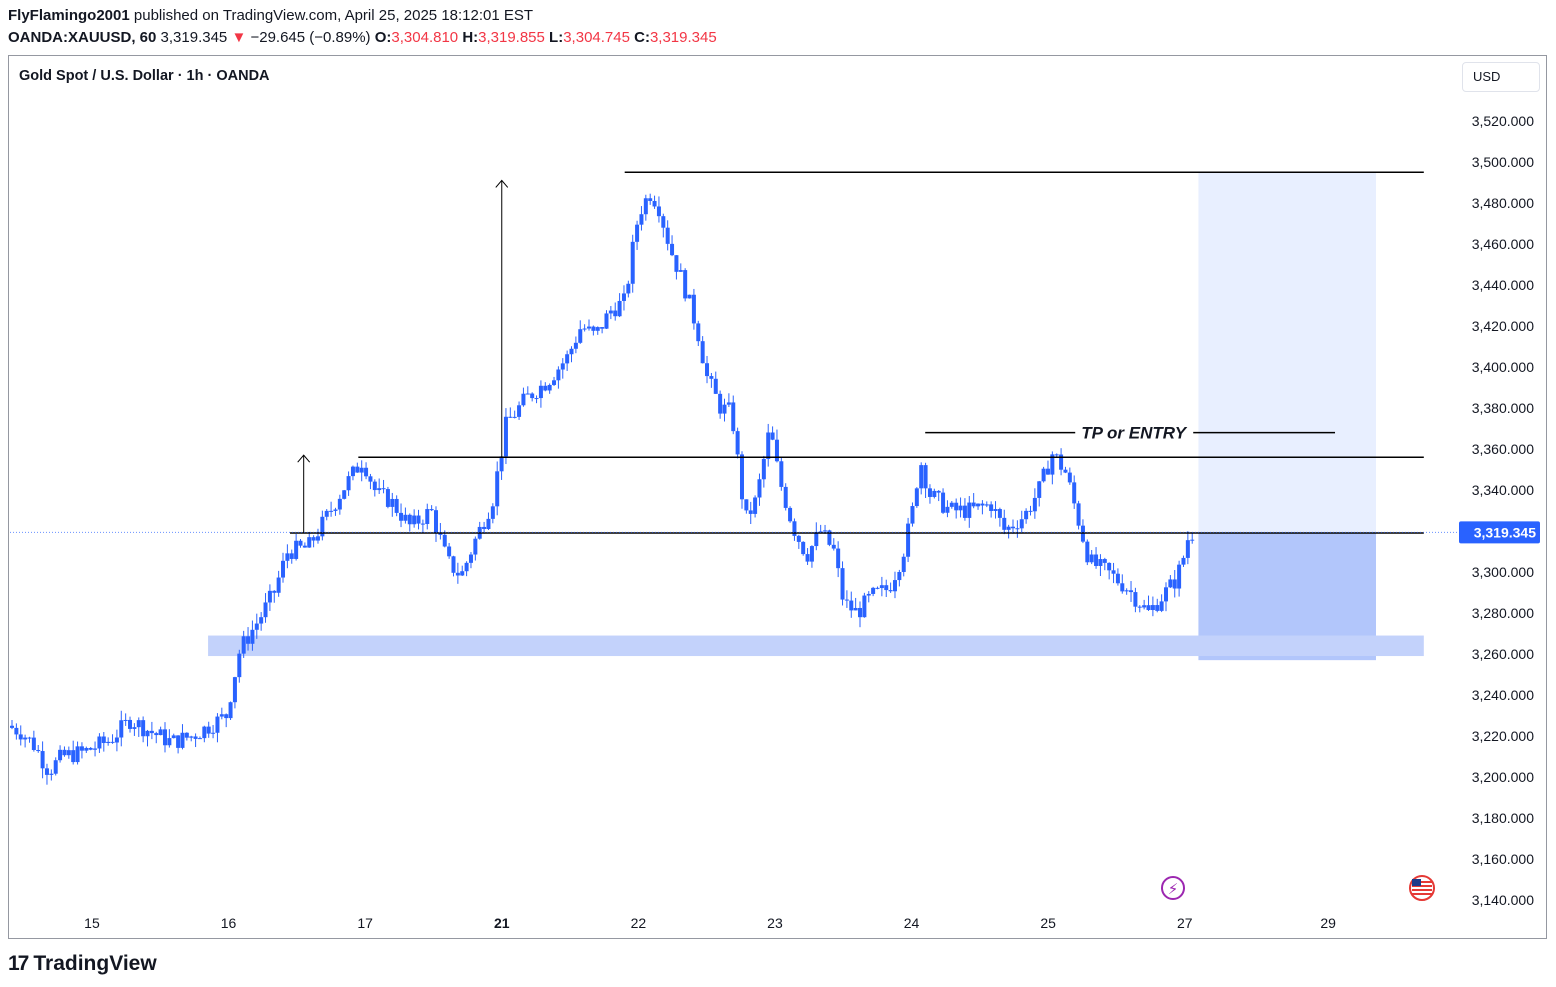  I want to click on x-axis-tick: 24, so click(912, 923).